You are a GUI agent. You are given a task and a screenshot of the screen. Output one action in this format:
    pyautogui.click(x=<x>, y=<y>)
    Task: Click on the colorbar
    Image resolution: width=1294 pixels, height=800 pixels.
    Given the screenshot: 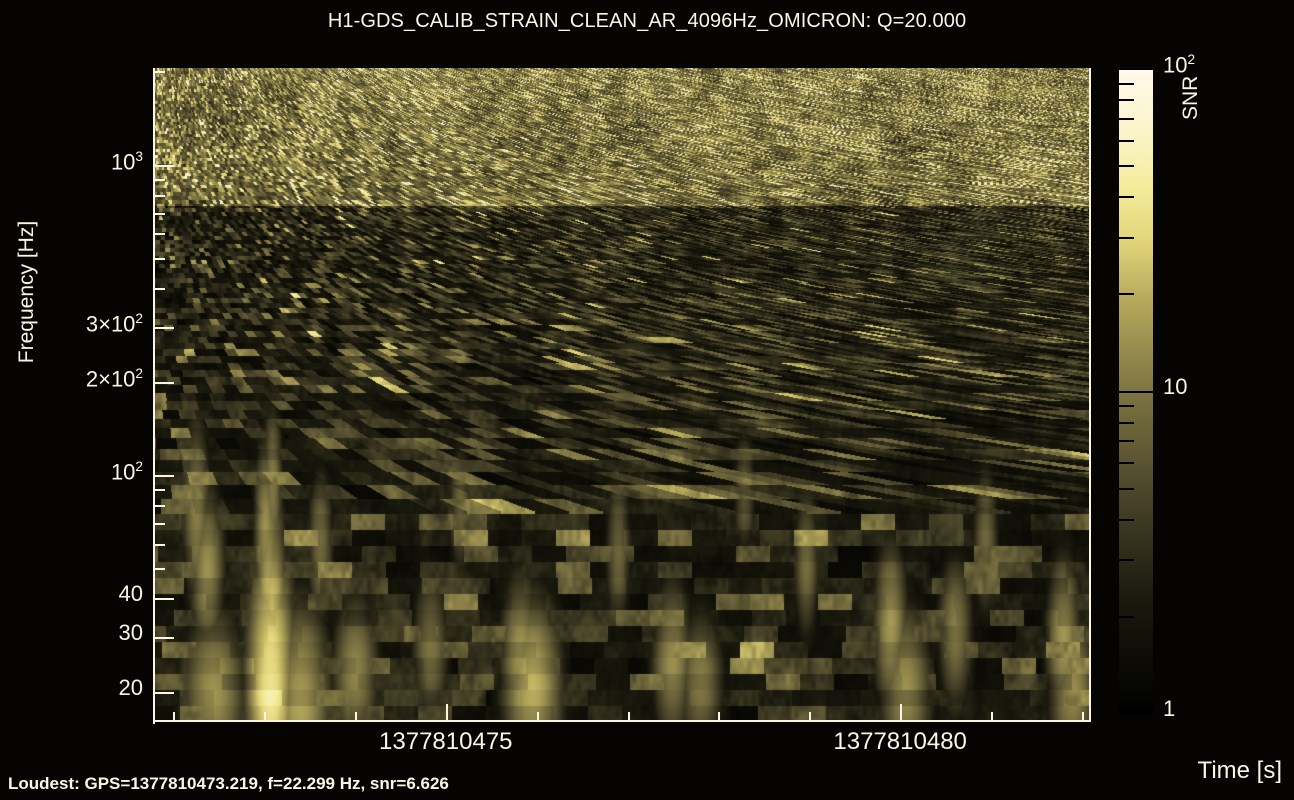 What is the action you would take?
    pyautogui.click(x=1136, y=390)
    